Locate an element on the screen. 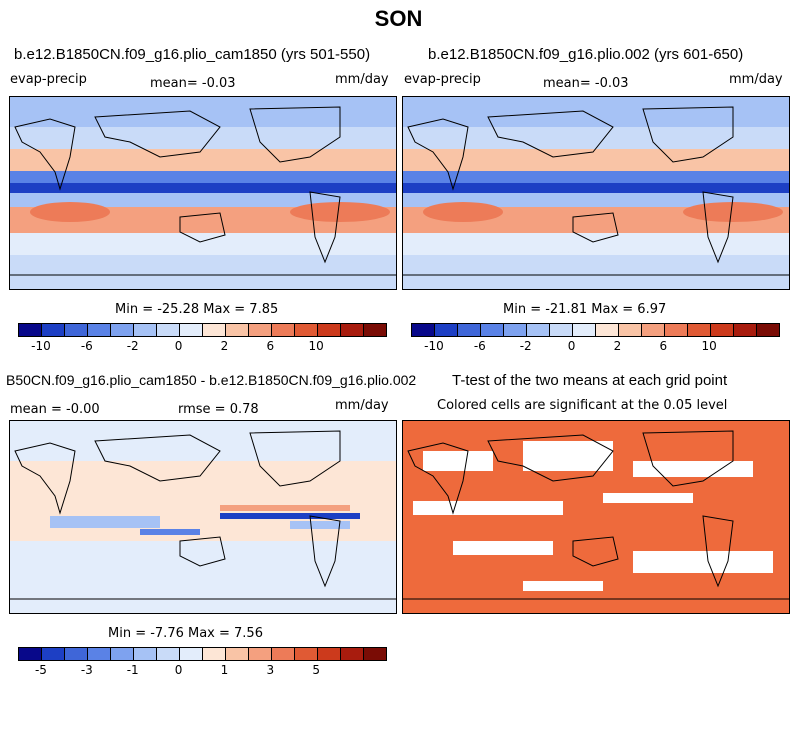 This screenshot has width=797, height=733. panel3-rmse-label: rmse = 0.78 is located at coordinates (218, 409).